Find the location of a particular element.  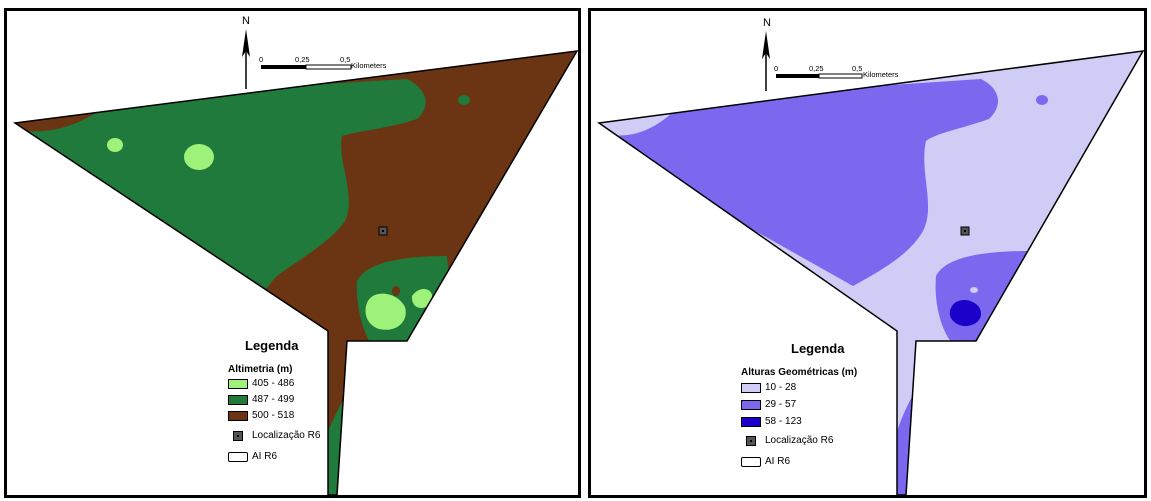

legend-item: 29 - 57 is located at coordinates (768, 404).